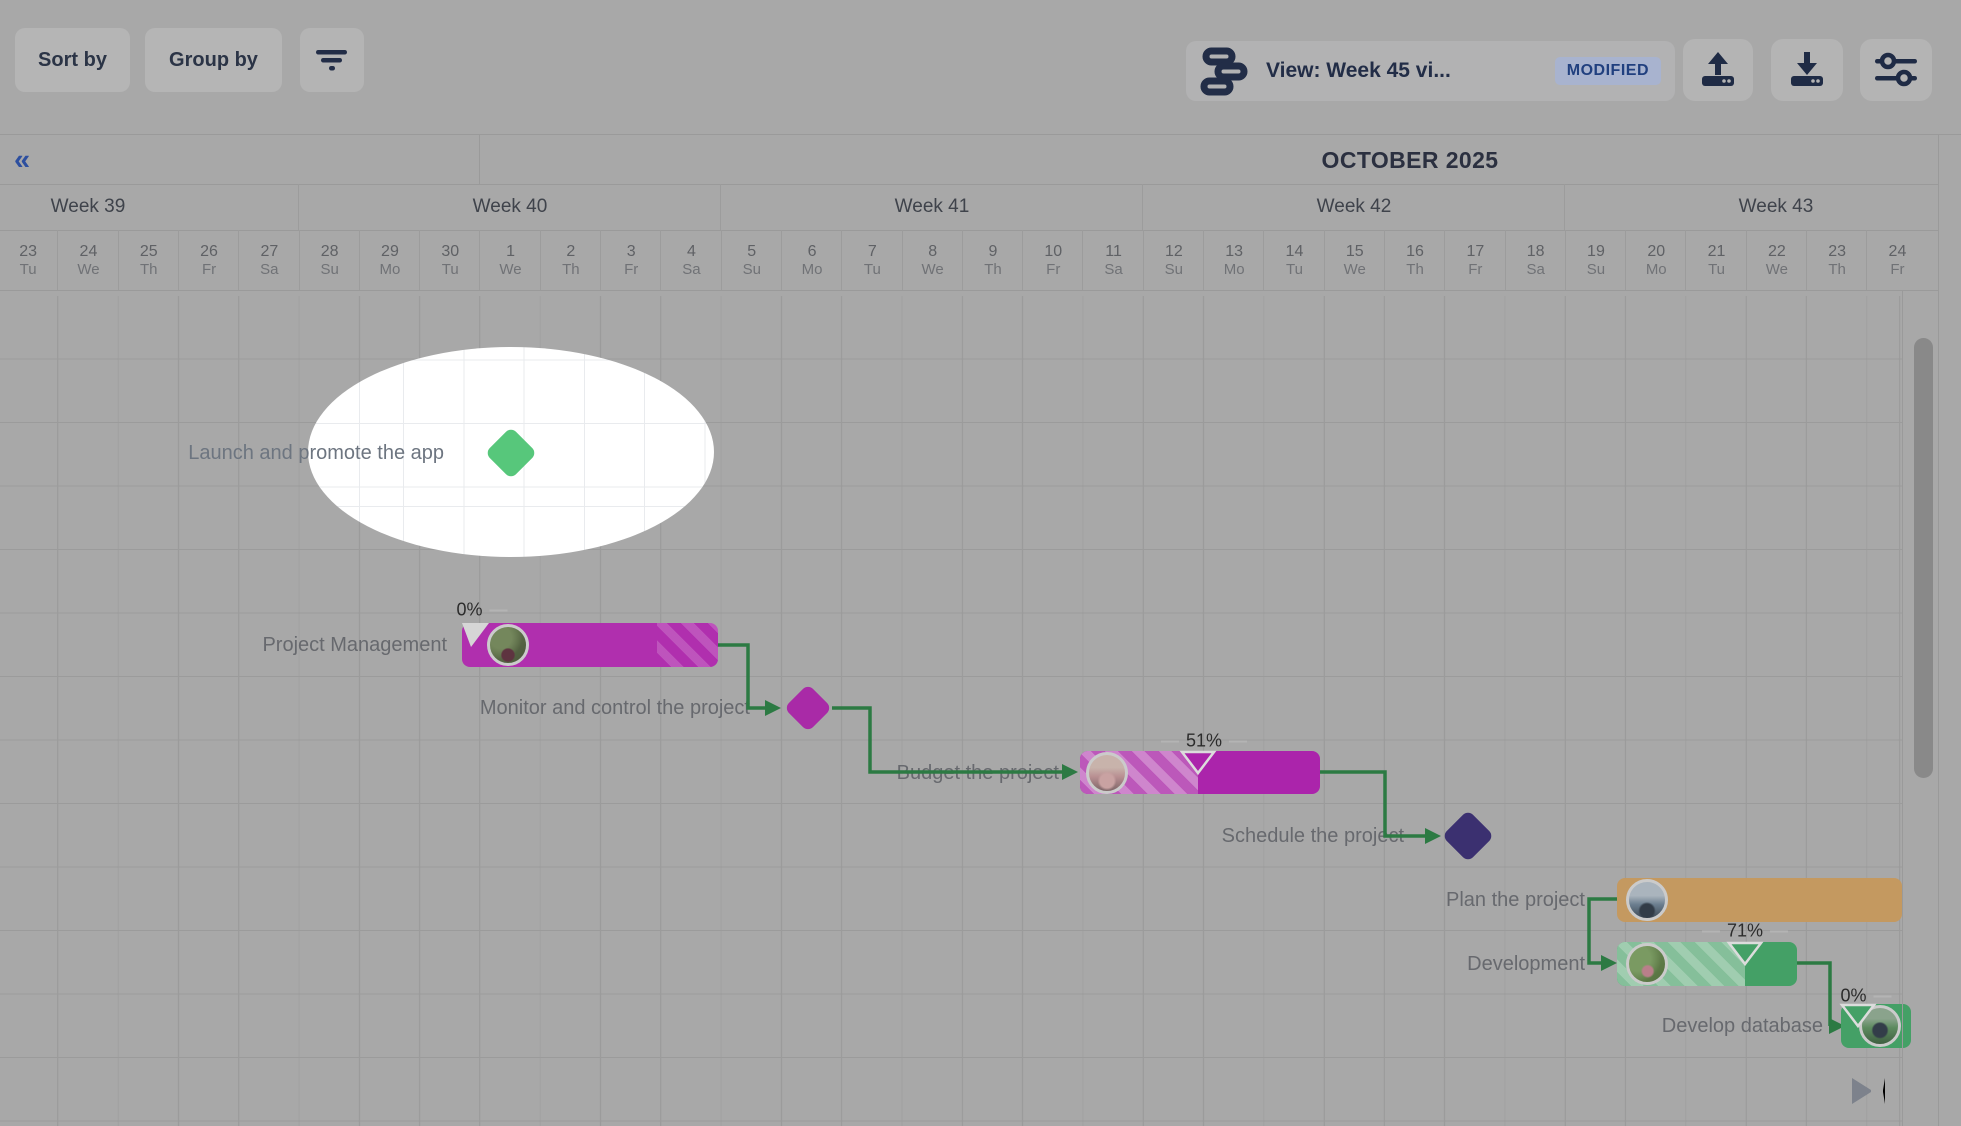 This screenshot has width=1961, height=1126. I want to click on week-header-label: Week 42, so click(1354, 206).